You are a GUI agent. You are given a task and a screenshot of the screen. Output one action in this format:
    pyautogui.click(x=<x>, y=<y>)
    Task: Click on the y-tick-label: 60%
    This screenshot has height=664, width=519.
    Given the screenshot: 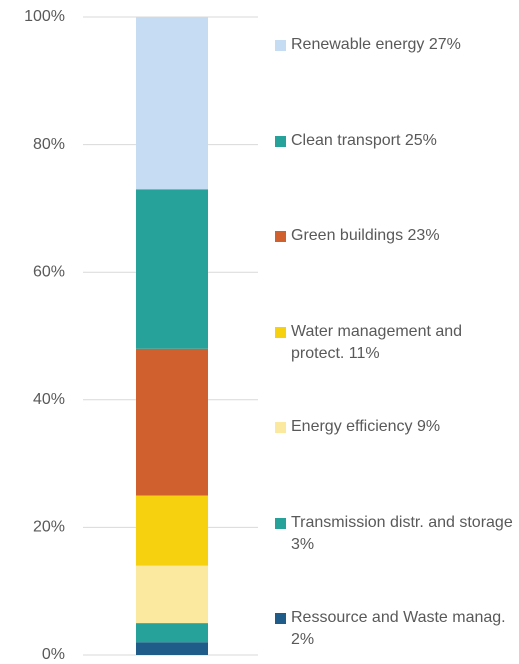 What is the action you would take?
    pyautogui.click(x=49, y=271)
    